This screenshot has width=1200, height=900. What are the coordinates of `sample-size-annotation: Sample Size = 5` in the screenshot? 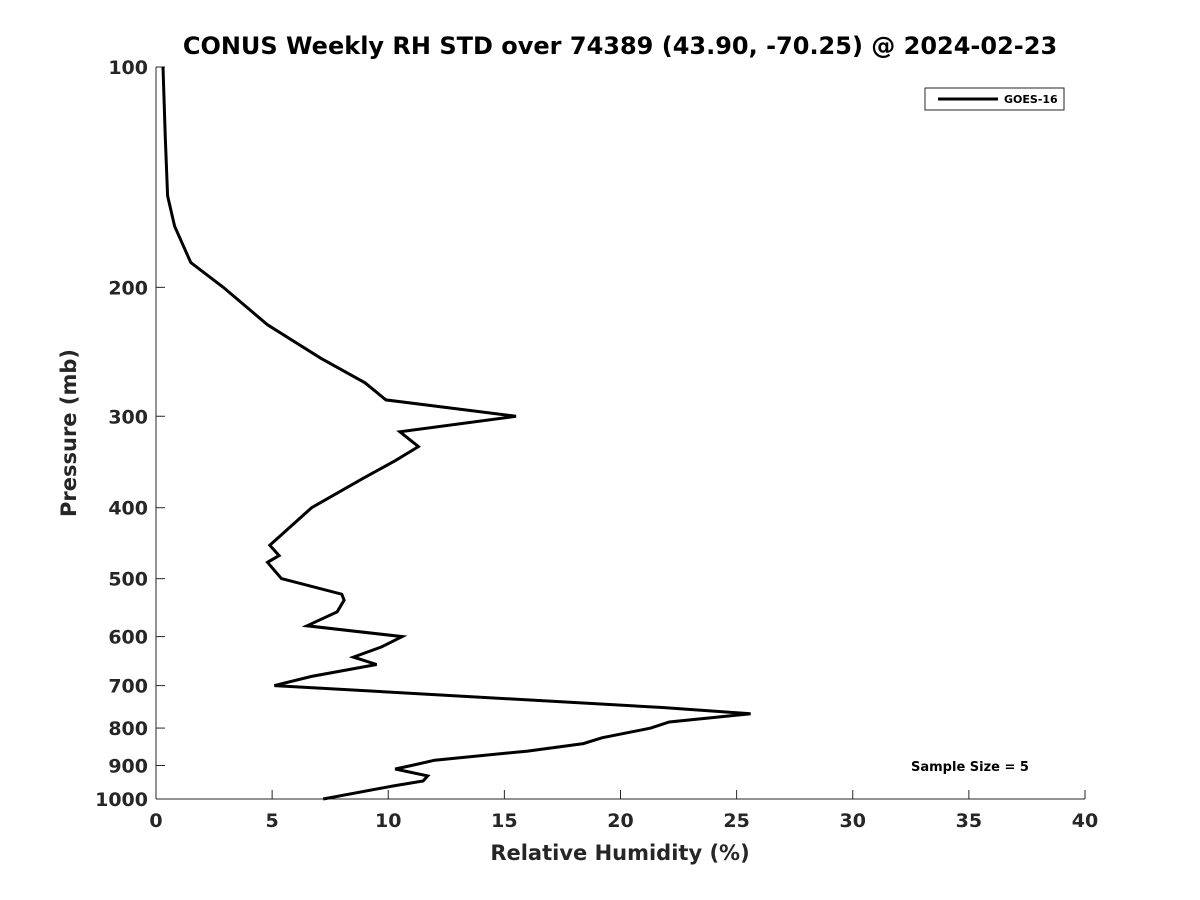 It's located at (970, 767).